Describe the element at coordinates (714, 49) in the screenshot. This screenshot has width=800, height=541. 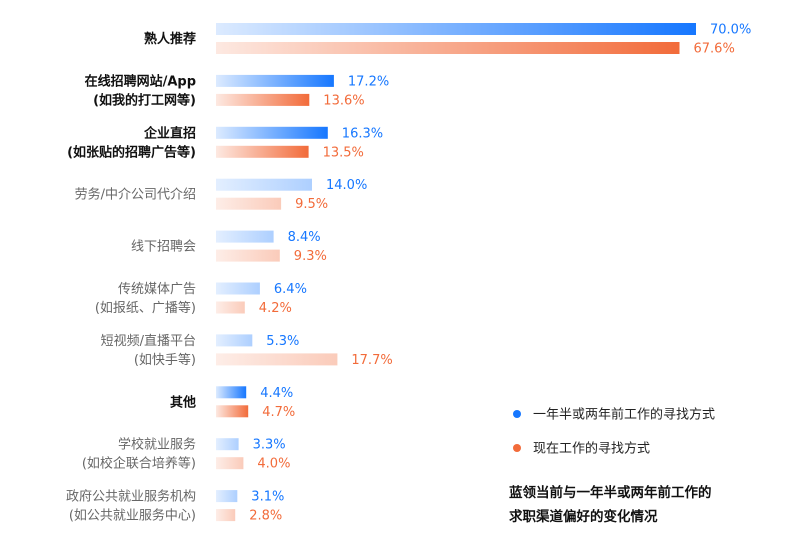
I see `value-label-current-0: 67.6%` at that location.